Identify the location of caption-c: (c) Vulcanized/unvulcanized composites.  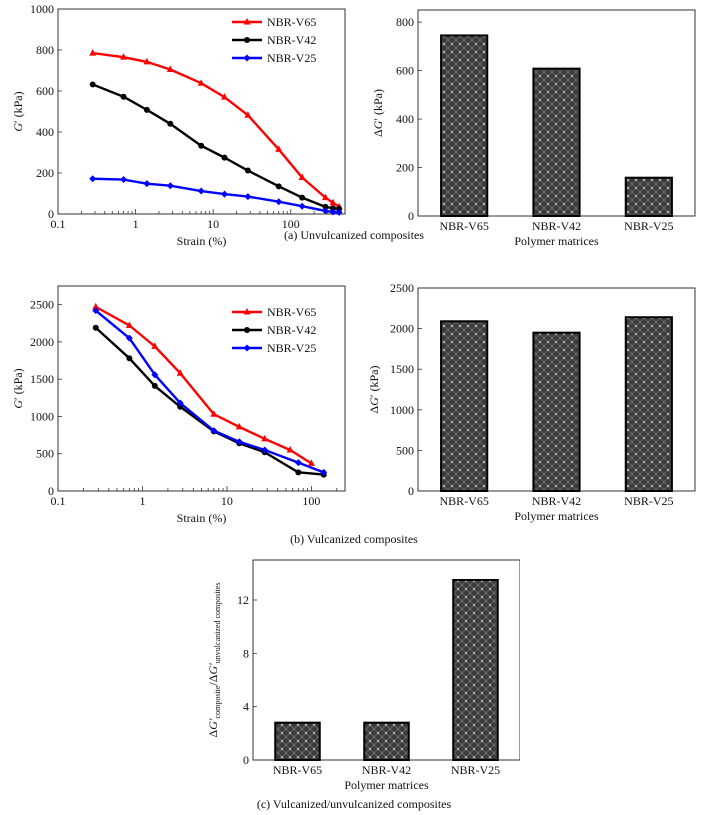
(354, 804).